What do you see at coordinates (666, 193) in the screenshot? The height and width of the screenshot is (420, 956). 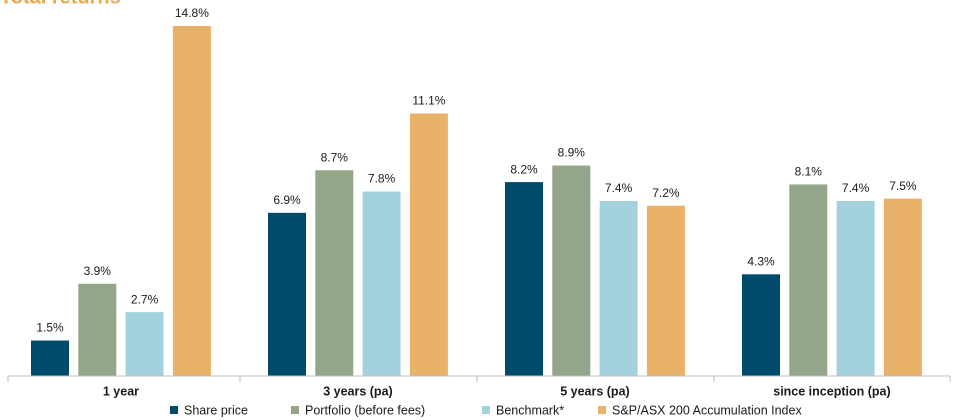 I see `value-label: 7.2%` at bounding box center [666, 193].